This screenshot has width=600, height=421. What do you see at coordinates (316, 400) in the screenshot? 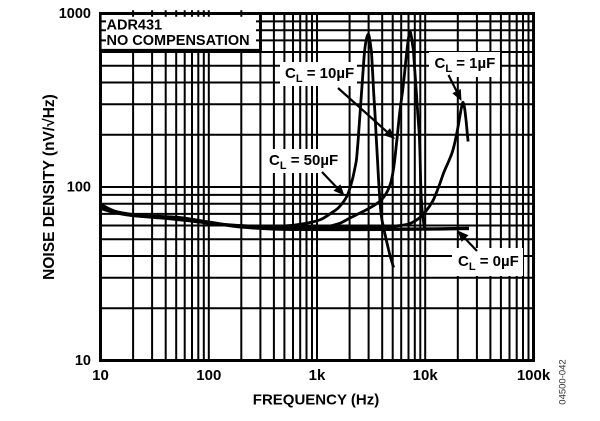
I see `svg-text: FREQUENCY (Hz)` at bounding box center [316, 400].